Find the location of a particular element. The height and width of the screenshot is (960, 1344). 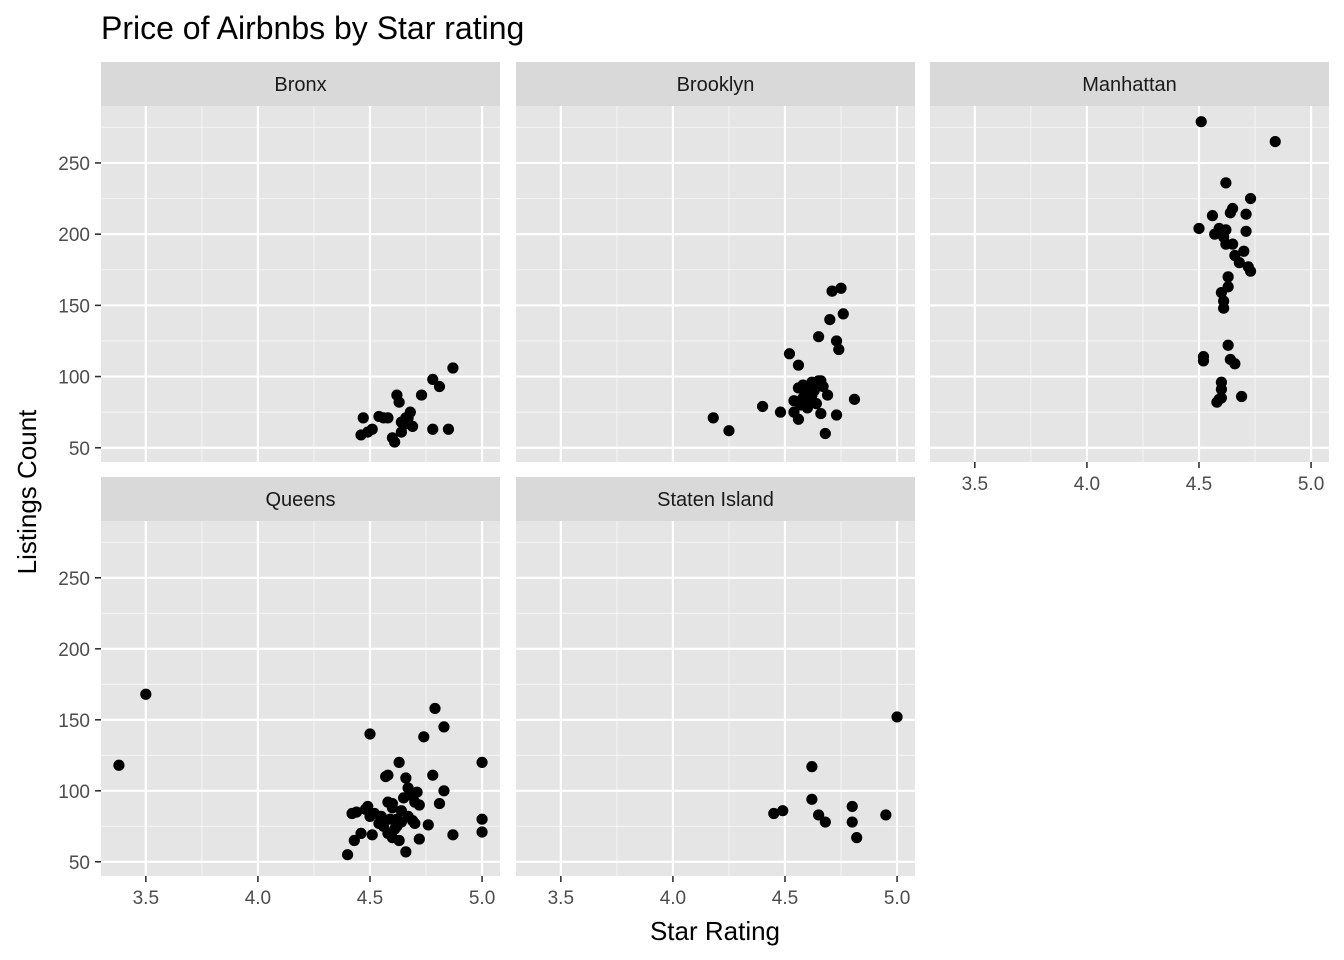

x-tick-label: 3.5 is located at coordinates (561, 898).